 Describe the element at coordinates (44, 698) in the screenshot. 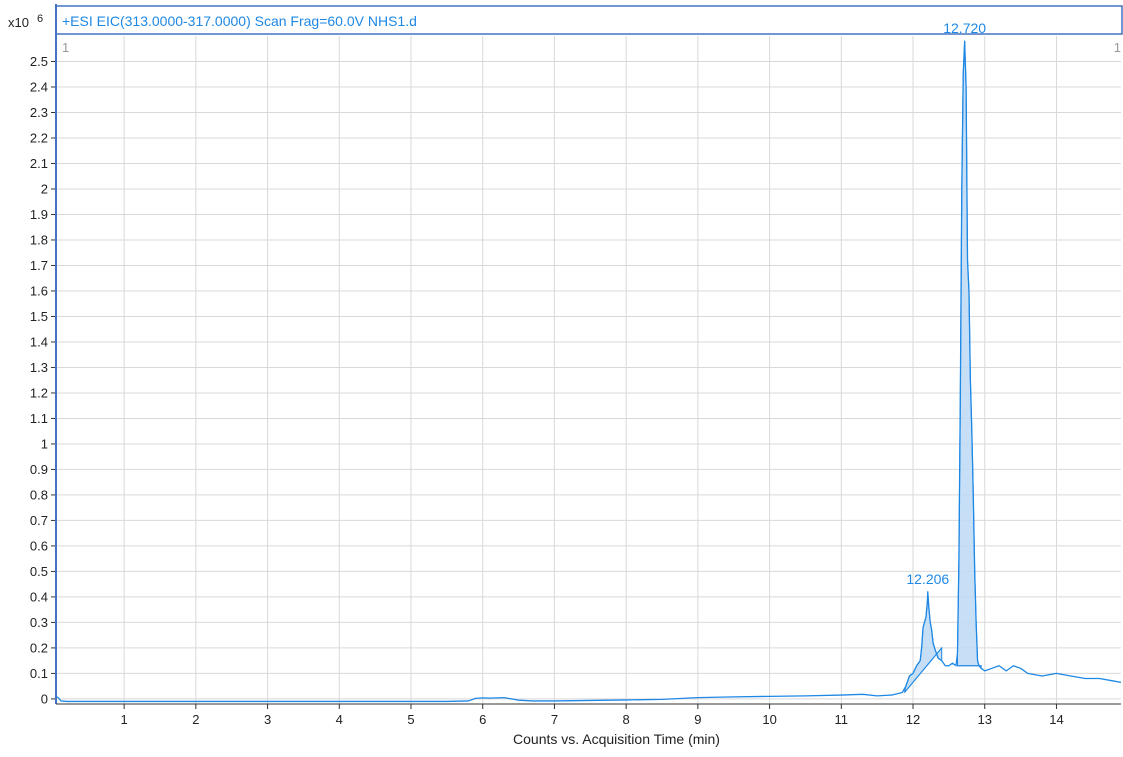

I see `y-tick-label: 0` at that location.